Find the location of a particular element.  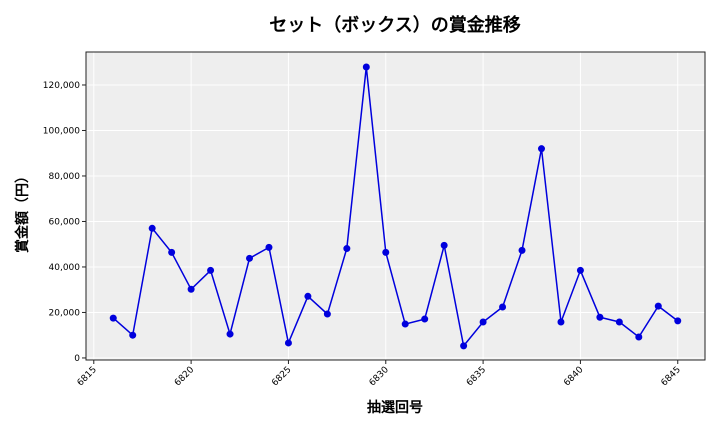

x-axis-ticks: 6815 6820 6825 6830 6835 6840 6845 is located at coordinates (379, 374).